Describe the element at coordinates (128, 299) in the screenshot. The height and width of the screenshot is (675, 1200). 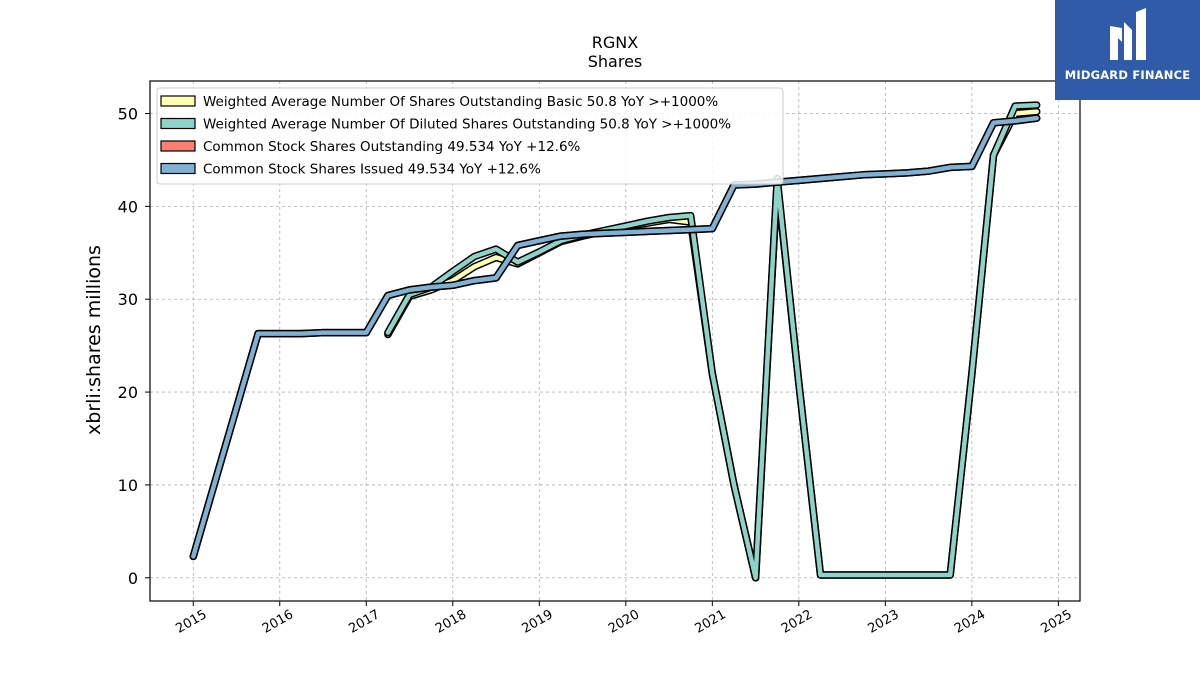
I see `y-tick-label: 30` at that location.